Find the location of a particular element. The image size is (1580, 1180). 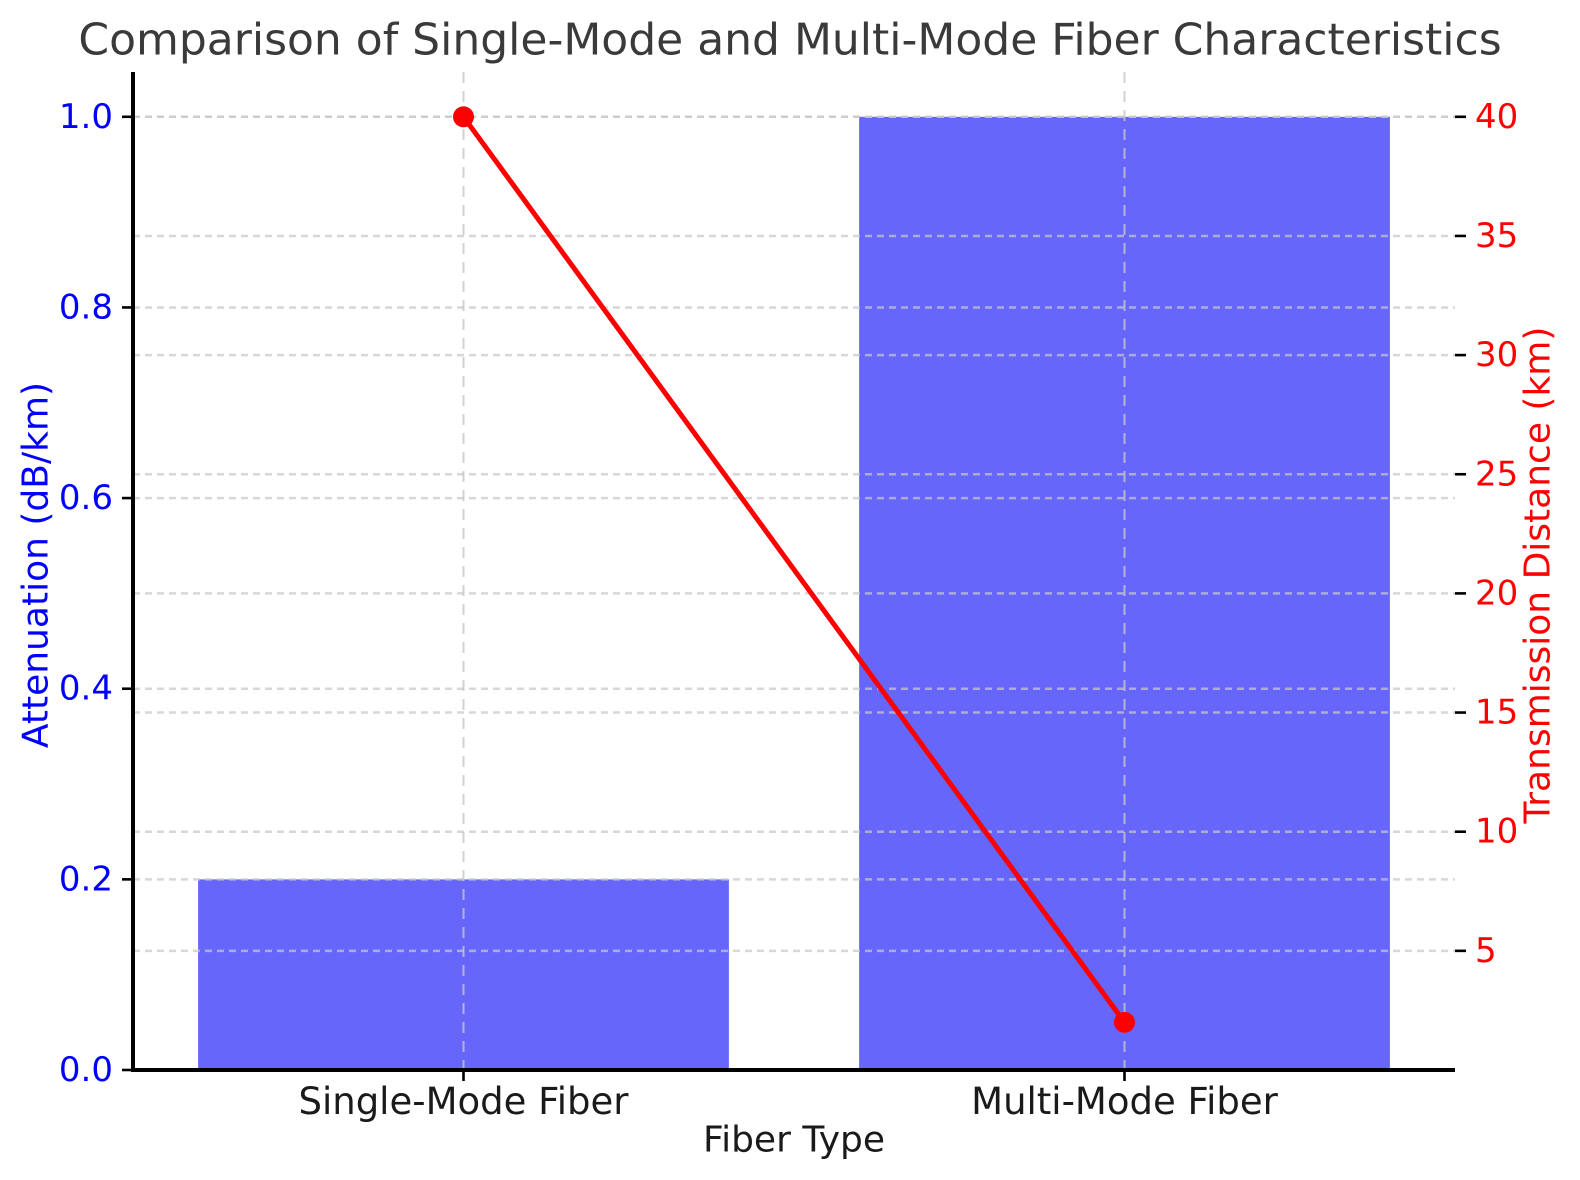

right-tick-label: 35 is located at coordinates (1496, 236).